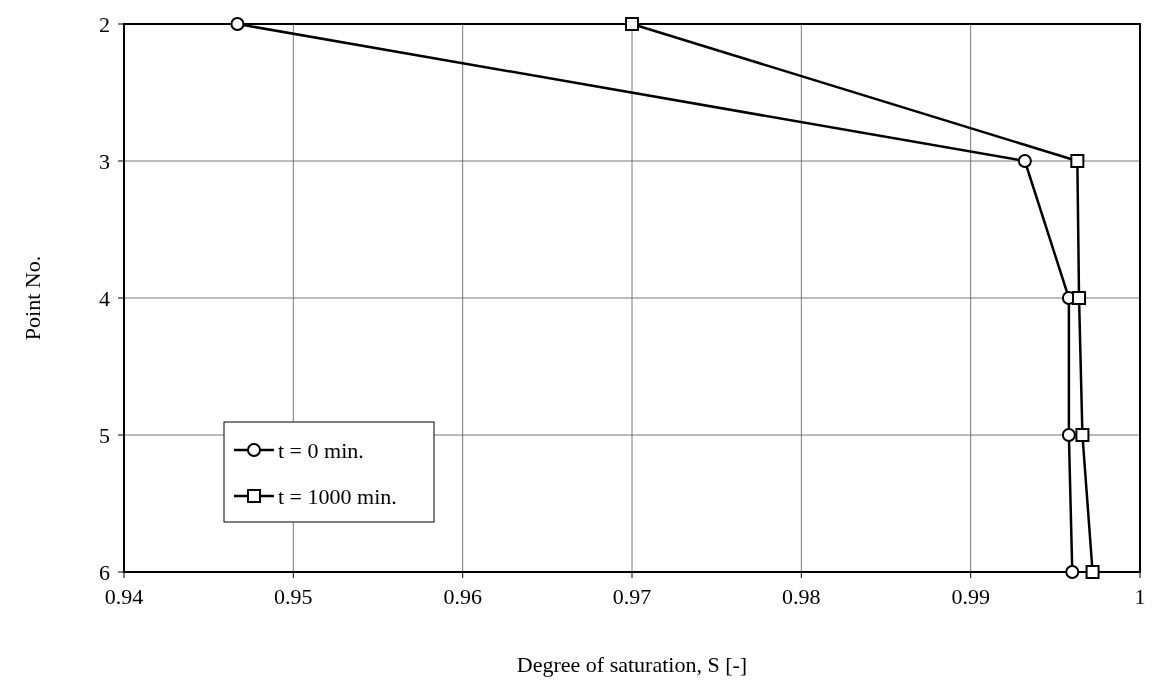 The width and height of the screenshot is (1160, 692). I want to click on x-tick-label: 0.95, so click(293, 596).